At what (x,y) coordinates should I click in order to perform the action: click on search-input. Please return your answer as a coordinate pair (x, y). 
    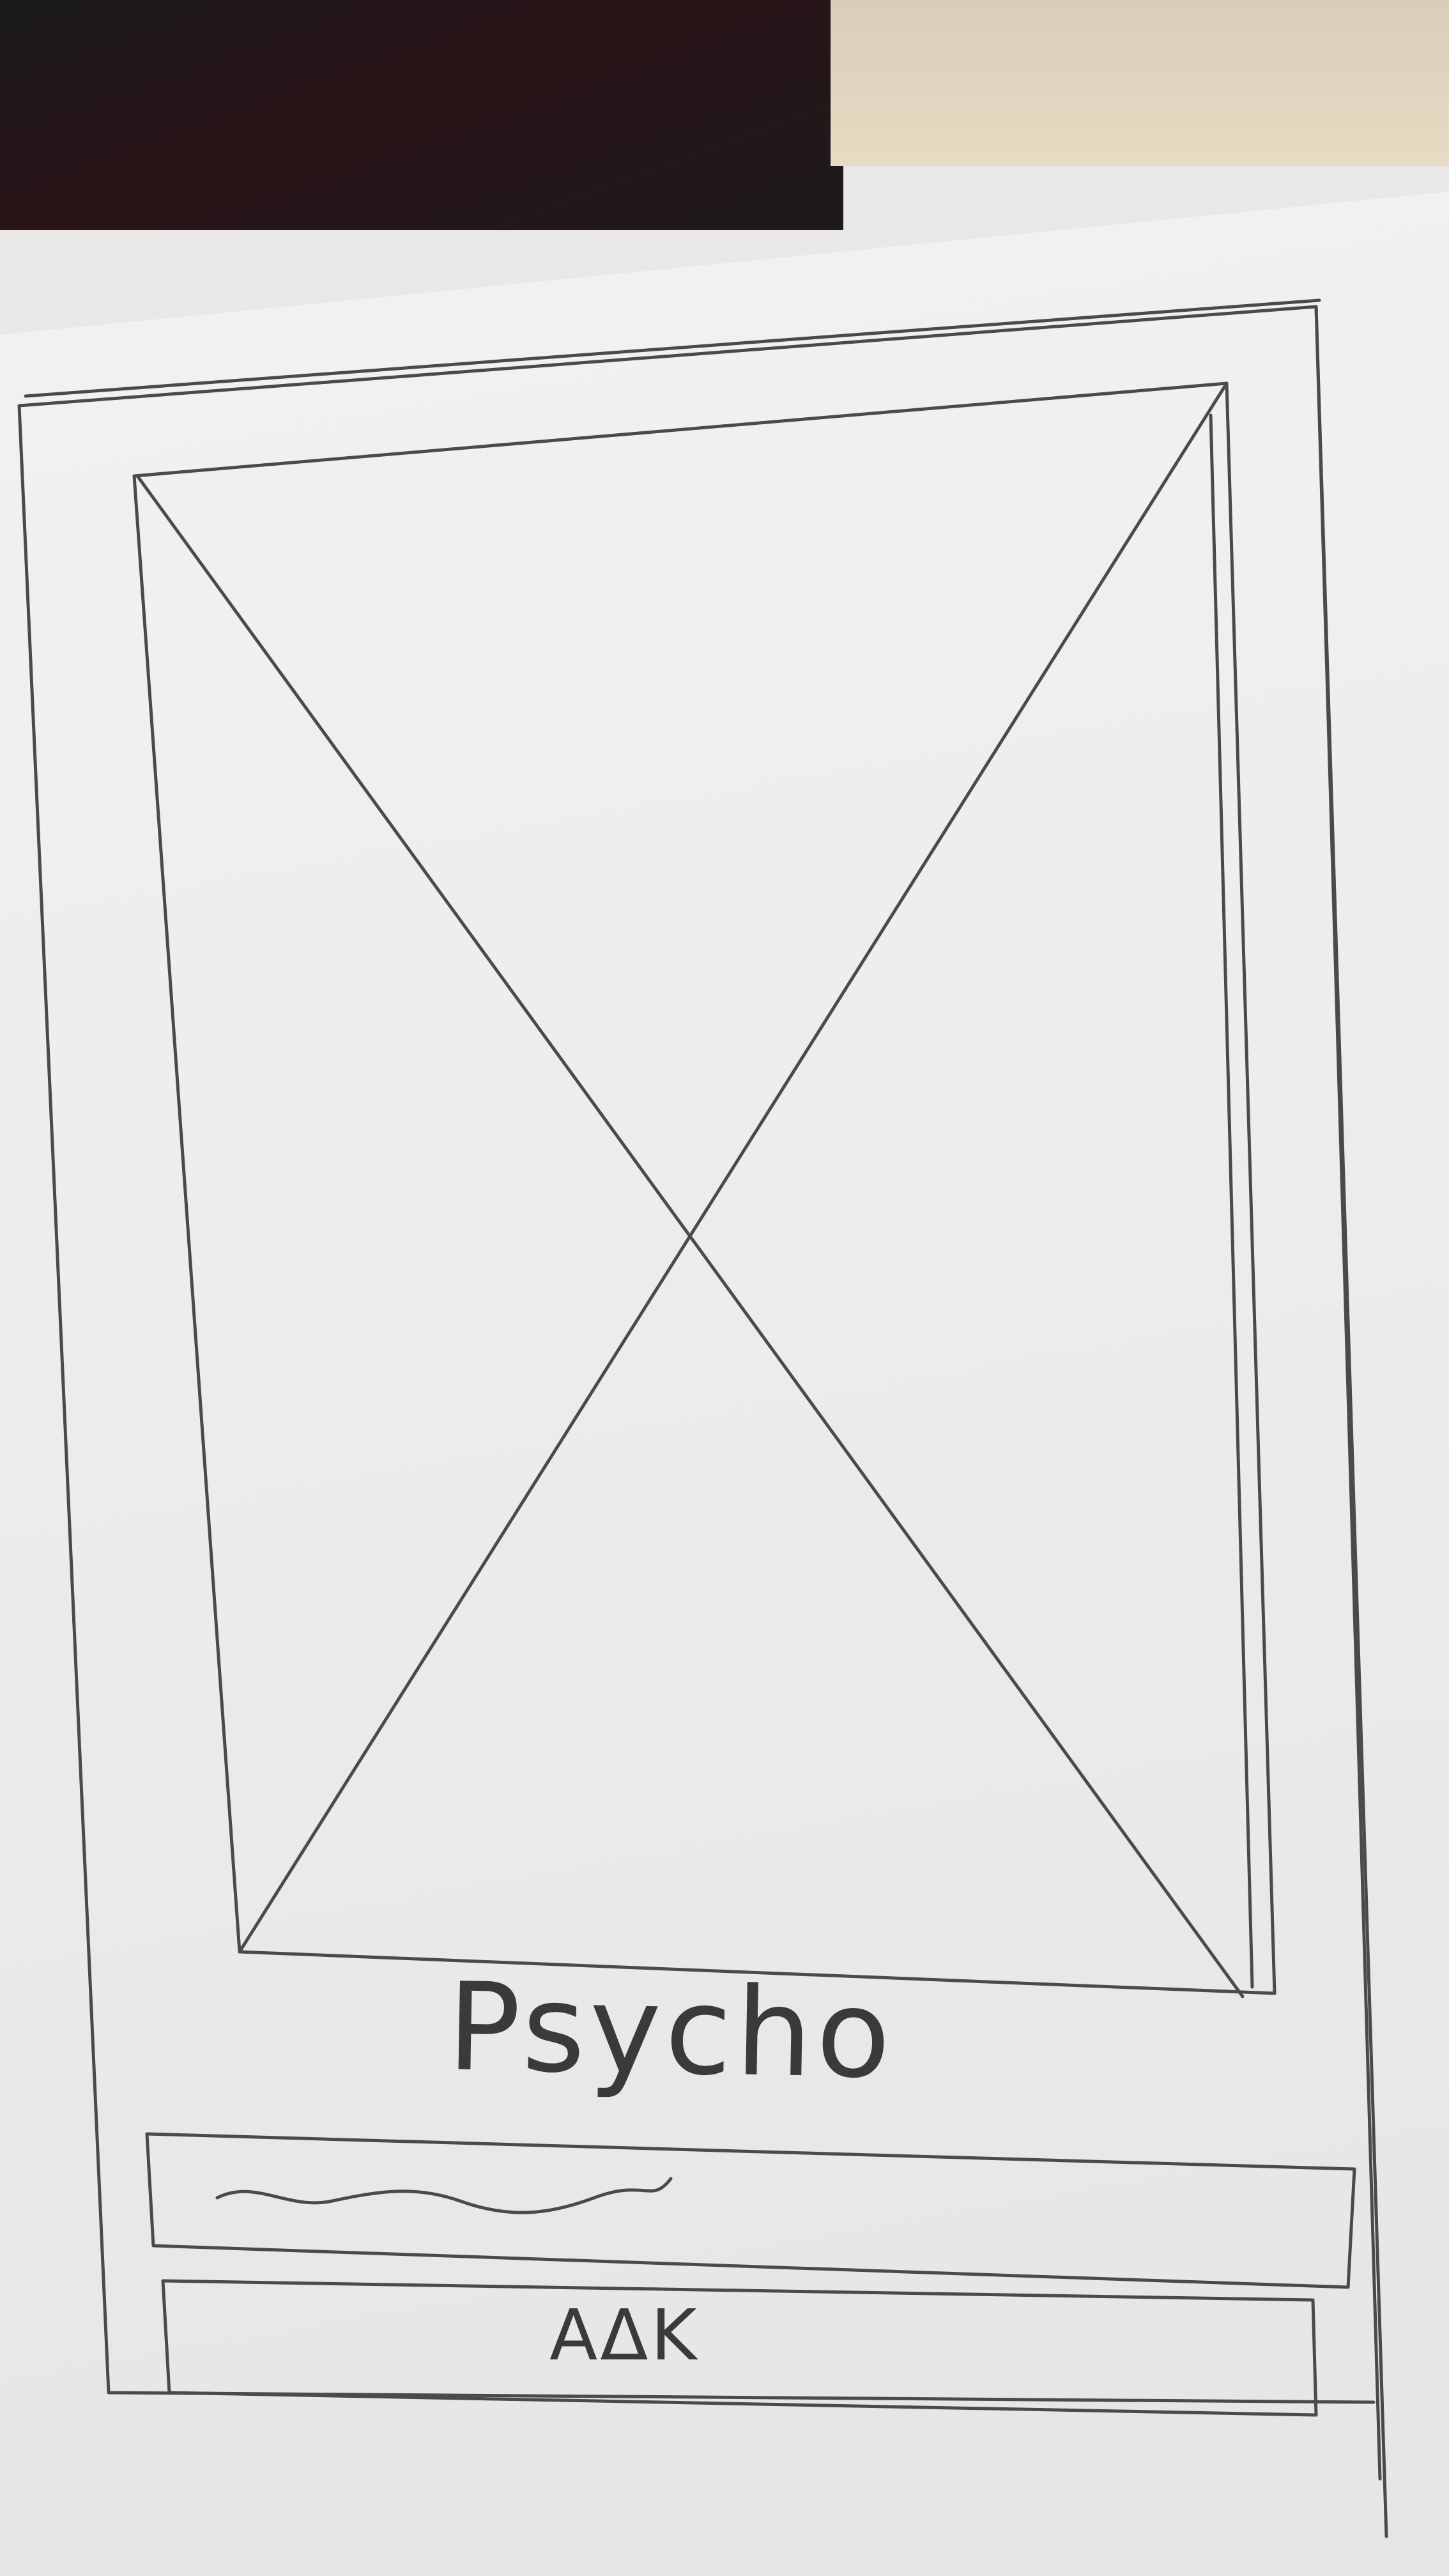
    Looking at the image, I should click on (750, 2188).